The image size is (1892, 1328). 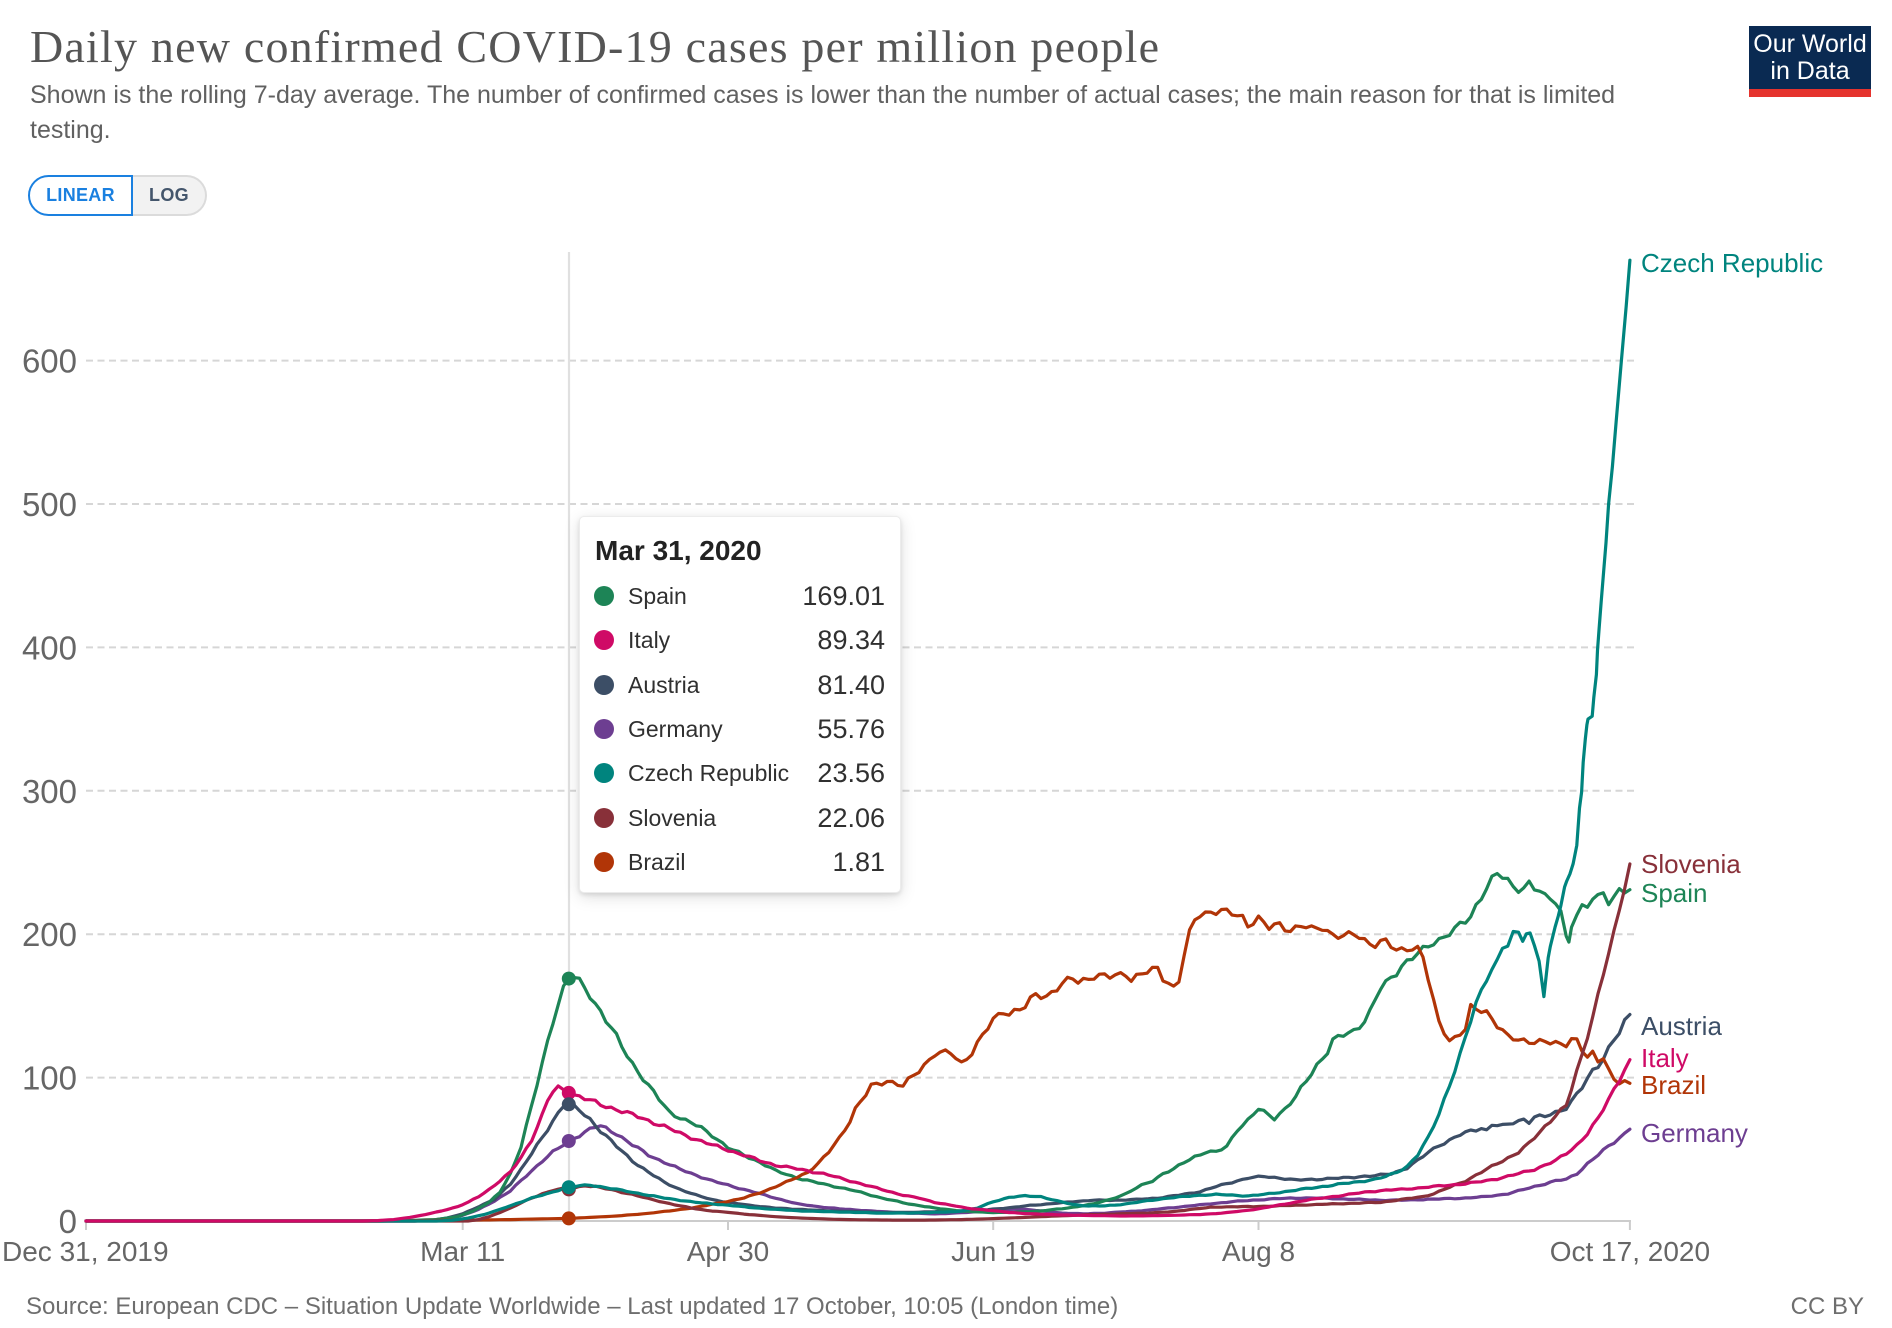 I want to click on svg-text: Austria, so click(x=1681, y=1026).